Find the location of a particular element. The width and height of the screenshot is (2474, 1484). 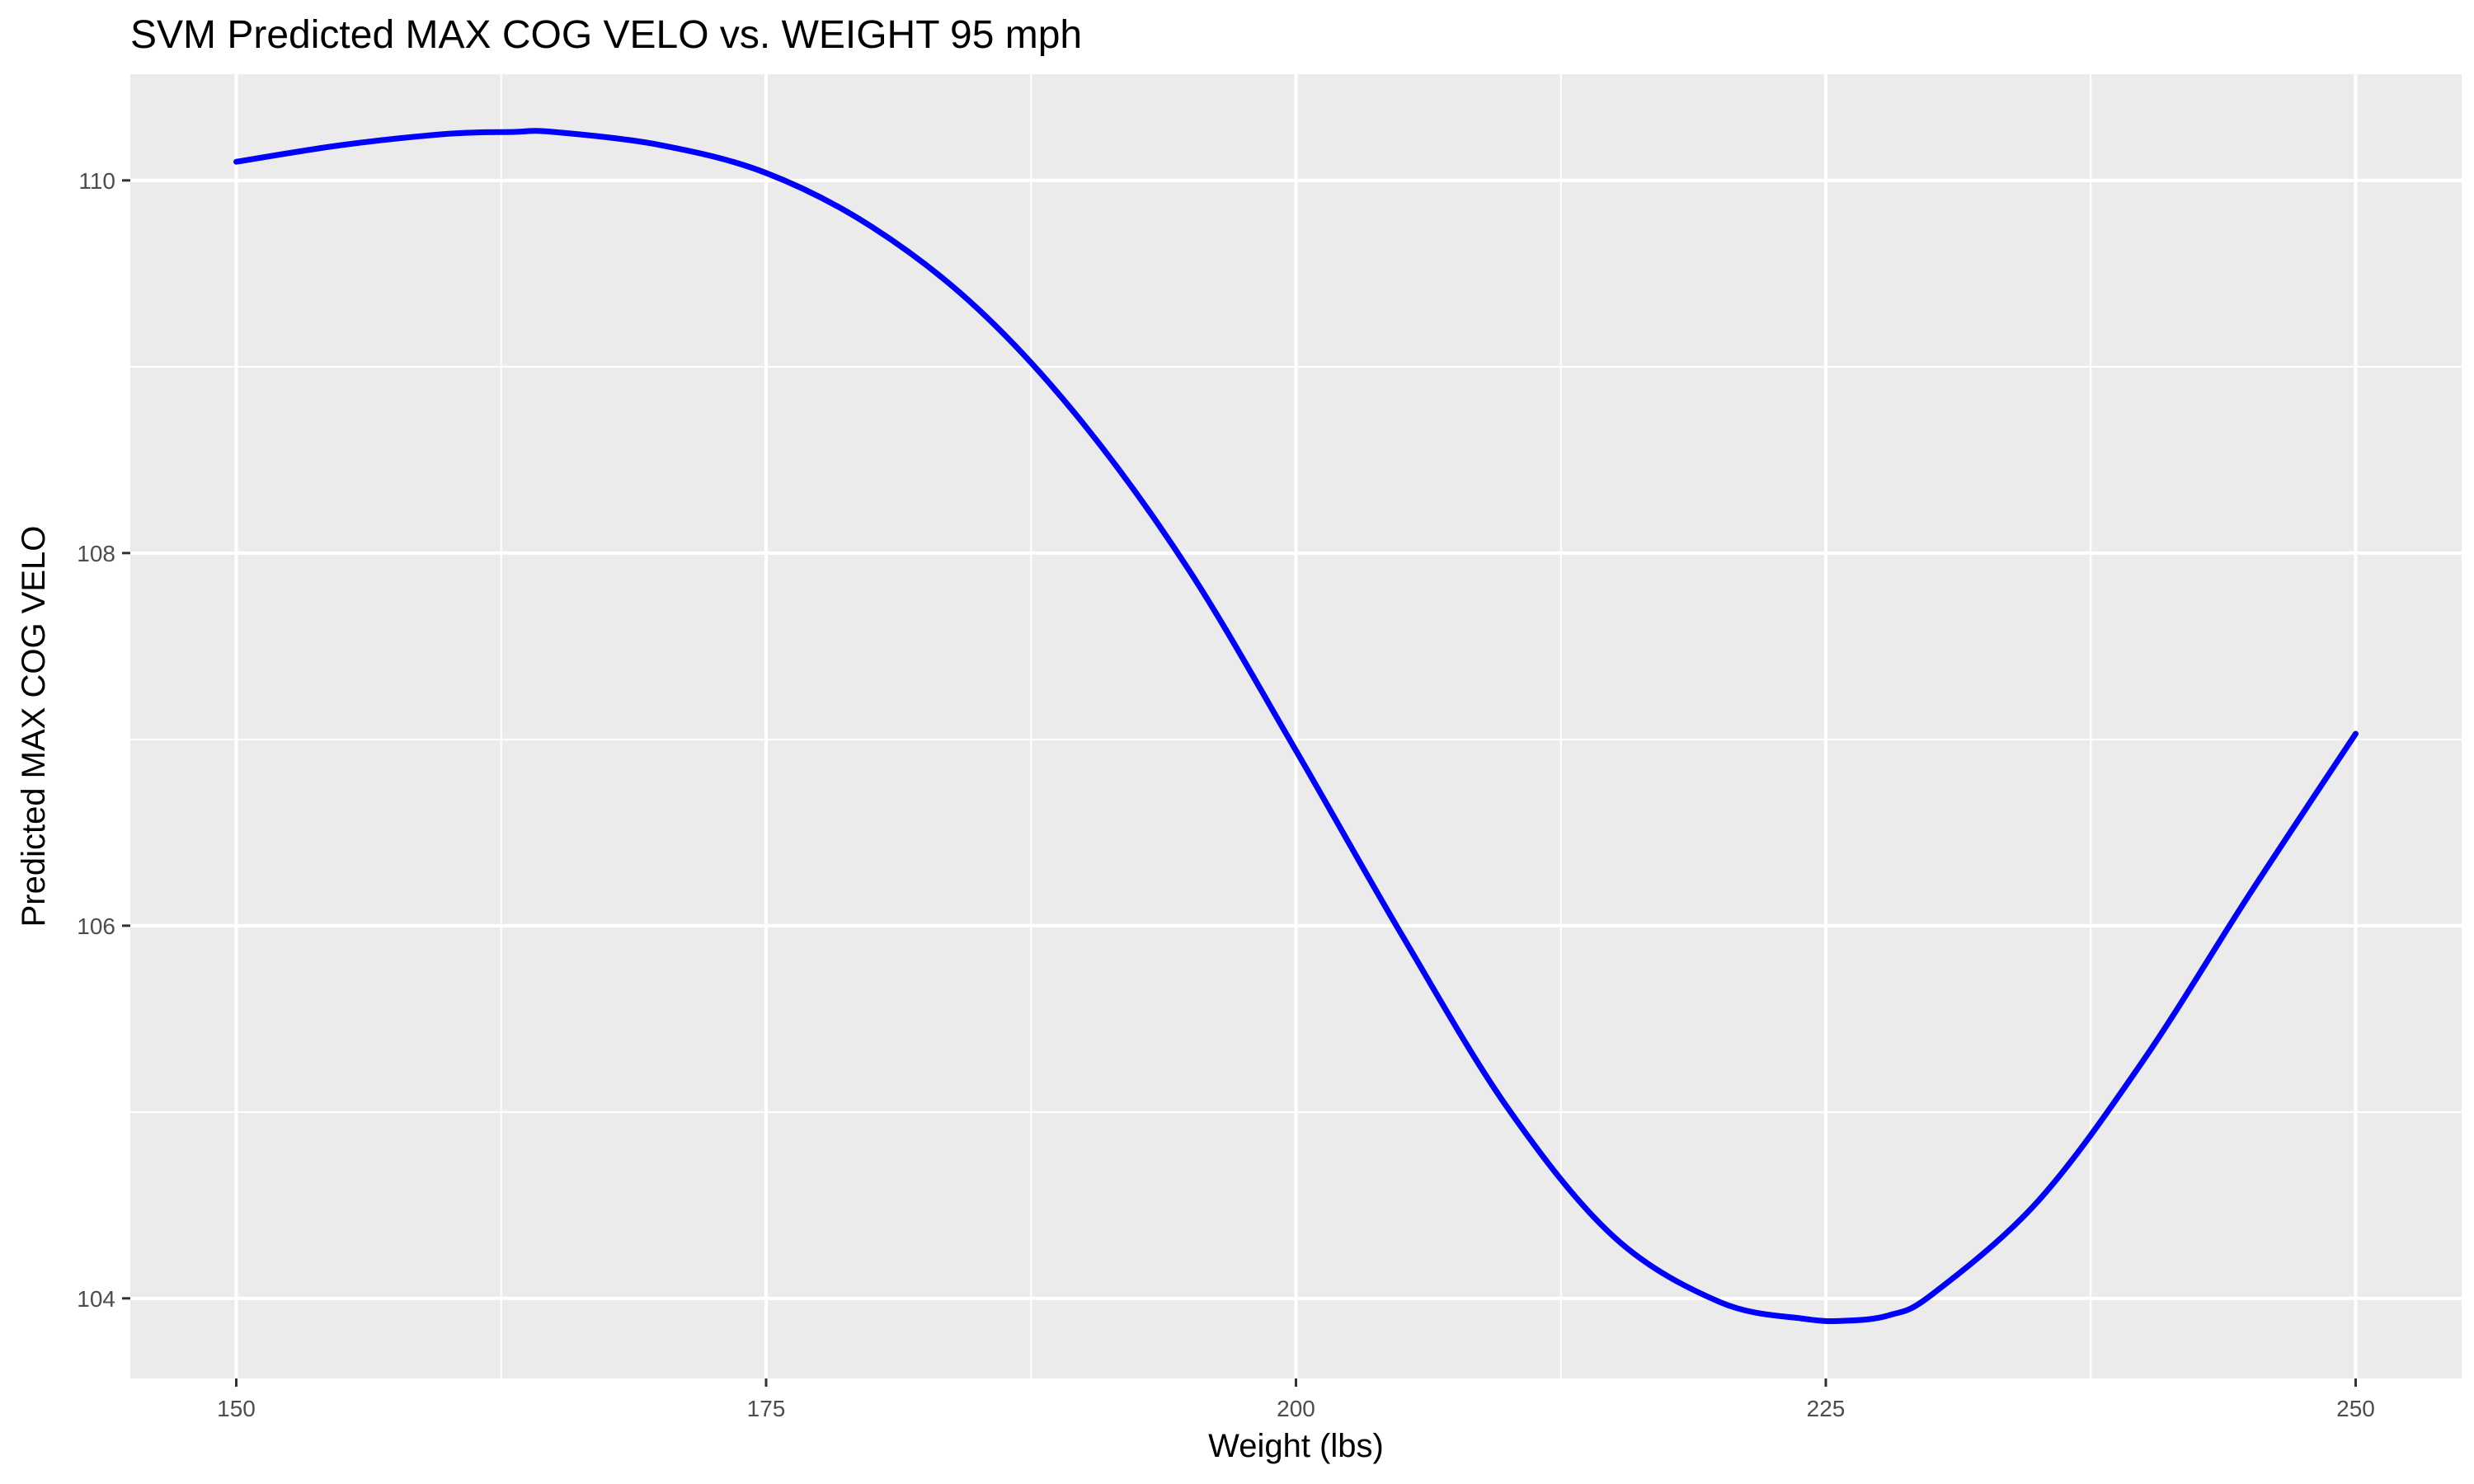

x-tick-label: 150 is located at coordinates (236, 1408).